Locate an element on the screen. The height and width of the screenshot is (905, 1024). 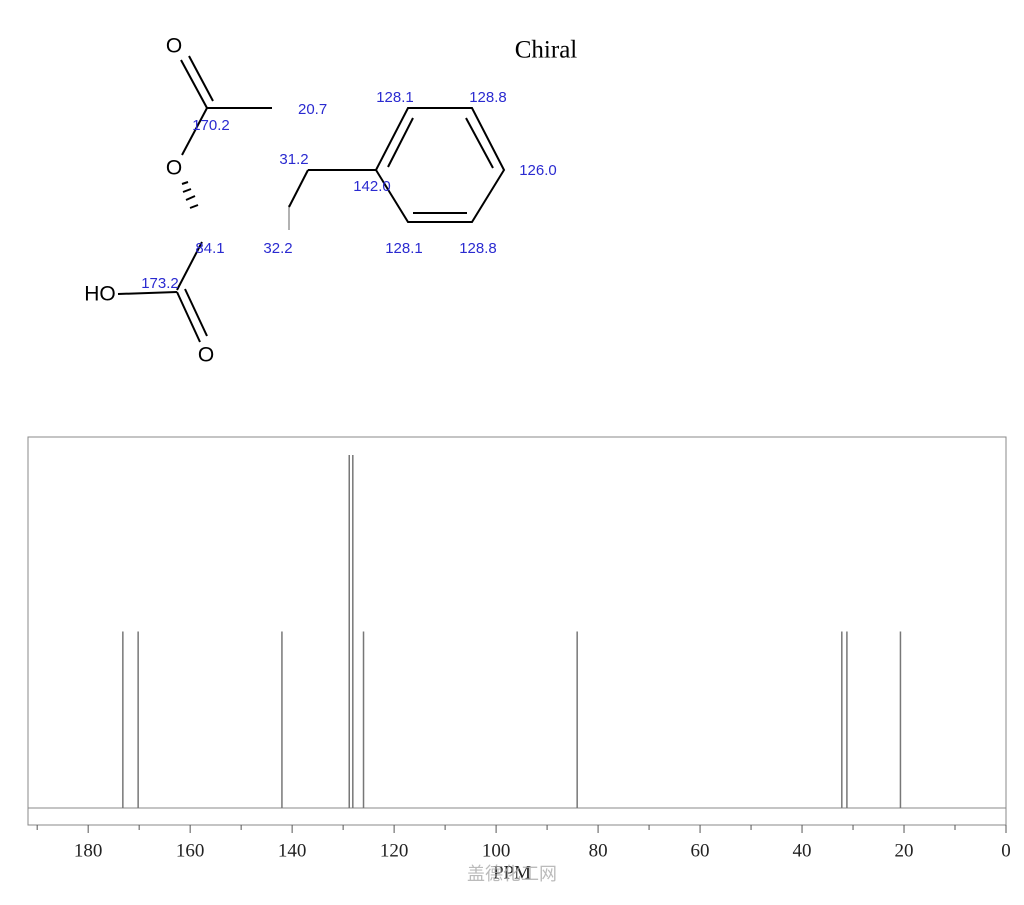
x-tick-label: 60 is located at coordinates (700, 850).